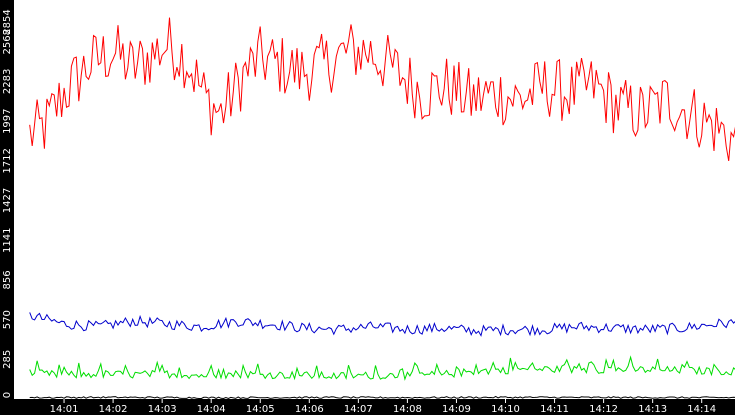 This screenshot has height=415, width=735. Describe the element at coordinates (505, 409) in the screenshot. I see `x-tick-label: 14:10` at that location.